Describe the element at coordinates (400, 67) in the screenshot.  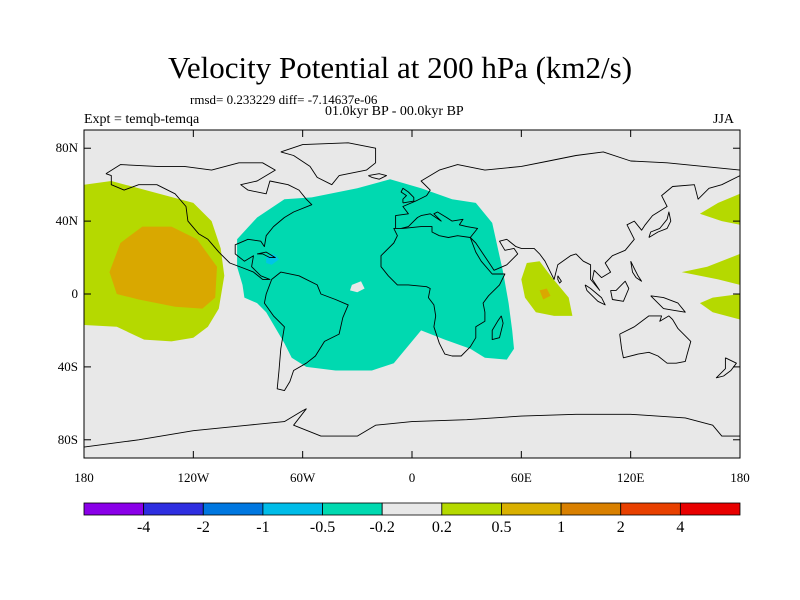
I see `plot-title: Velocity Potential at 200 hPa (km2/s)` at that location.